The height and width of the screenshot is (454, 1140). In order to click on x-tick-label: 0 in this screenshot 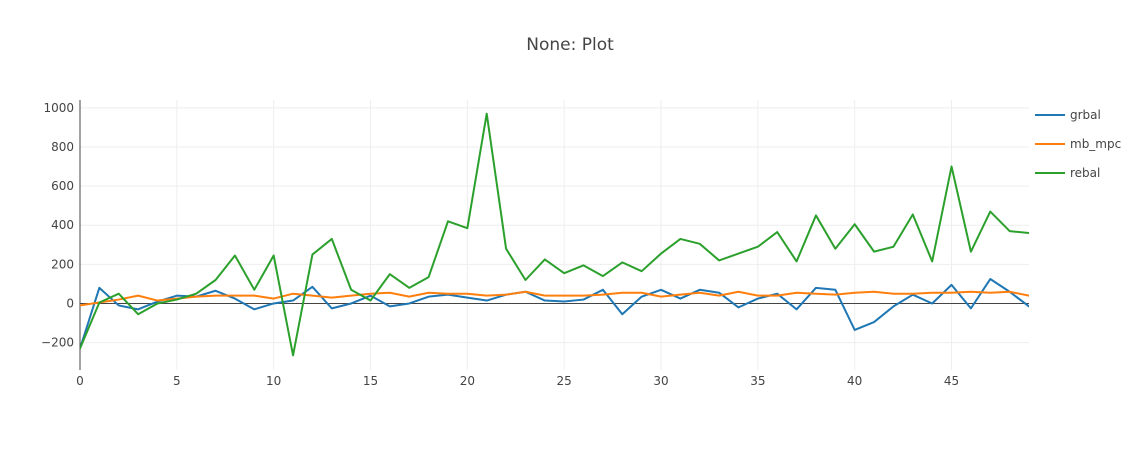, I will do `click(80, 381)`.